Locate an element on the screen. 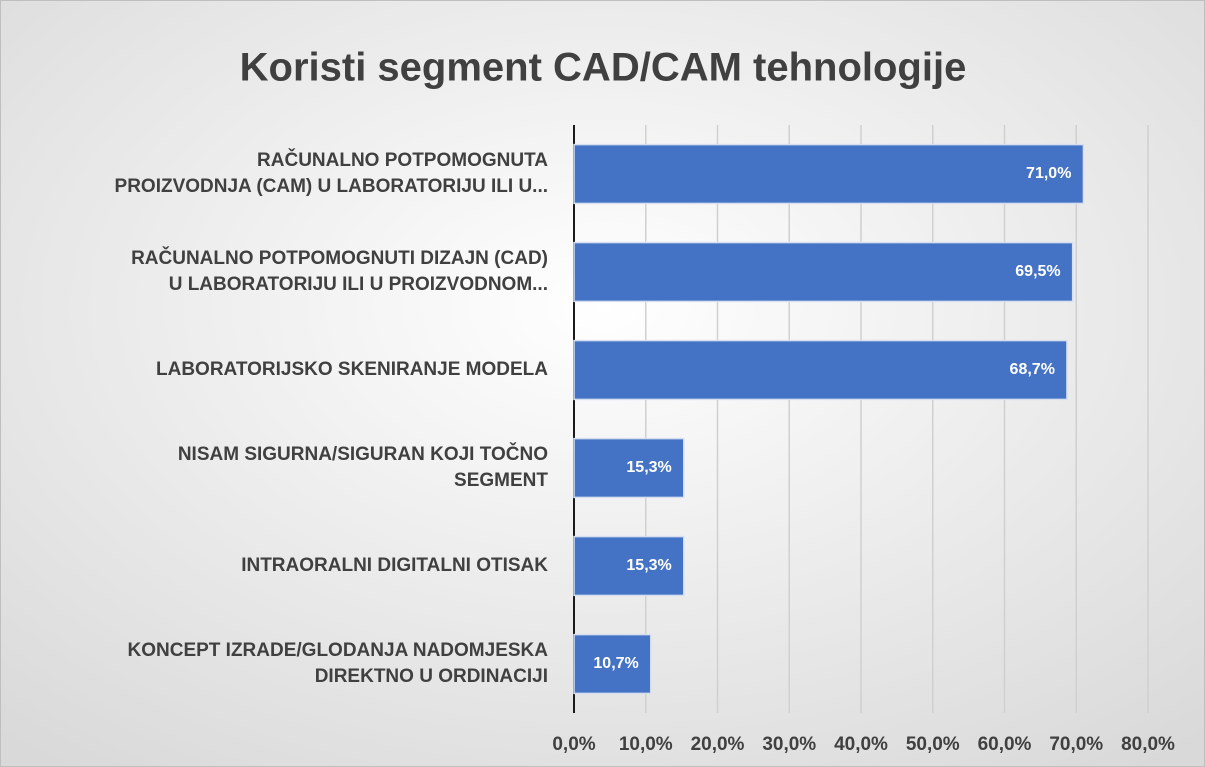 Image resolution: width=1205 pixels, height=767 pixels. x-tick-label: 80,0% is located at coordinates (1148, 744).